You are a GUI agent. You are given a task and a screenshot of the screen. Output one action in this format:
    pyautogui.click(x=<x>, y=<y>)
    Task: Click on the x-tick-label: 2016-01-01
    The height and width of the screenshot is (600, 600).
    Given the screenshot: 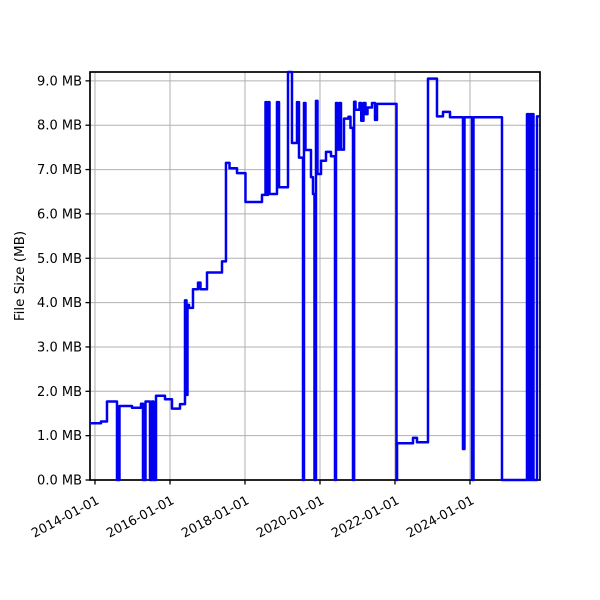 What is the action you would take?
    pyautogui.click(x=140, y=517)
    